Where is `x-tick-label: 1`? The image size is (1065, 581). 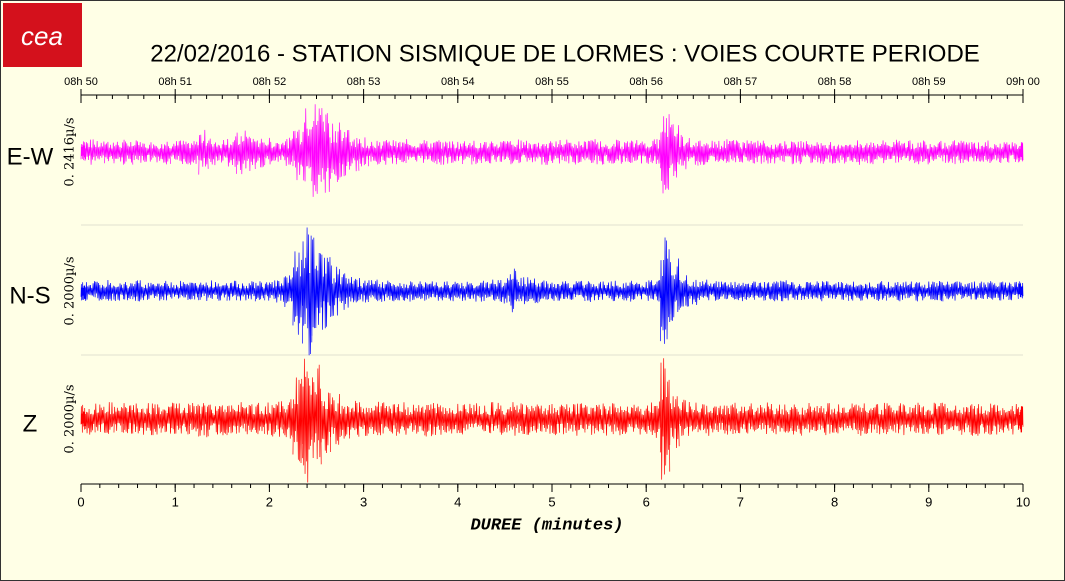 x-tick-label: 1 is located at coordinates (175, 501).